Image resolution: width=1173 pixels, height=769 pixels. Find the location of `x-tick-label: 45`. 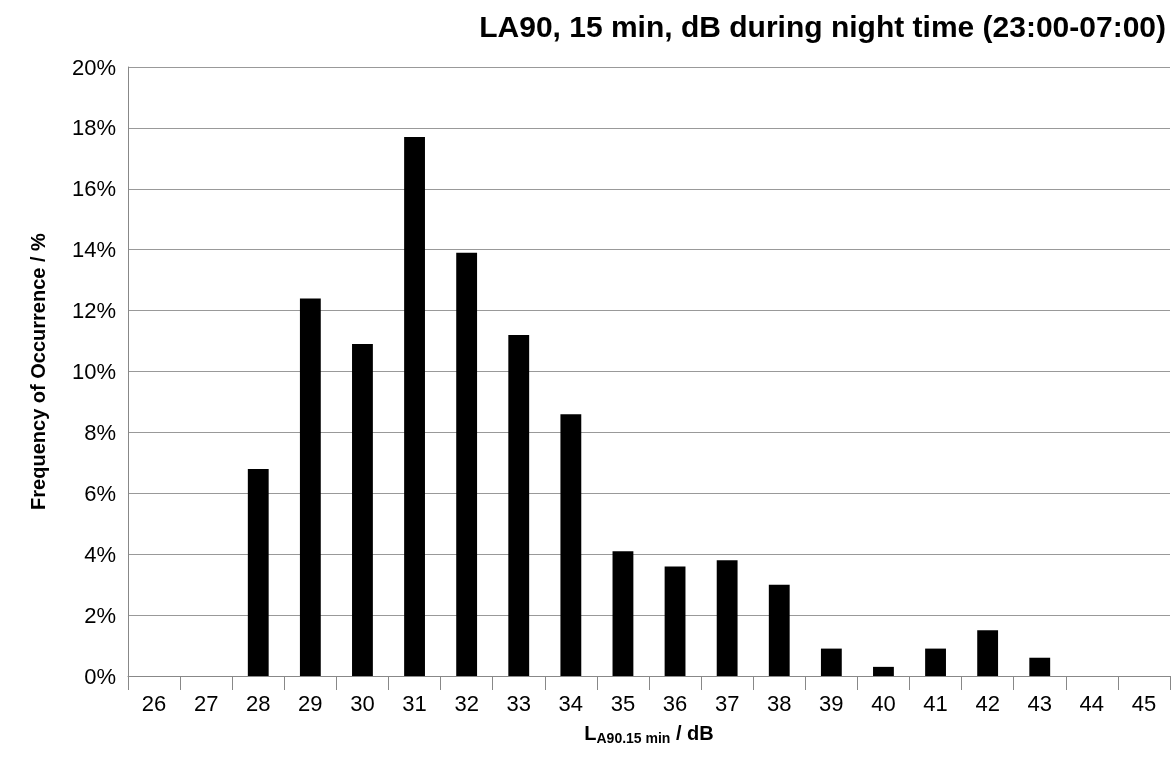

x-tick-label: 45 is located at coordinates (1144, 703).